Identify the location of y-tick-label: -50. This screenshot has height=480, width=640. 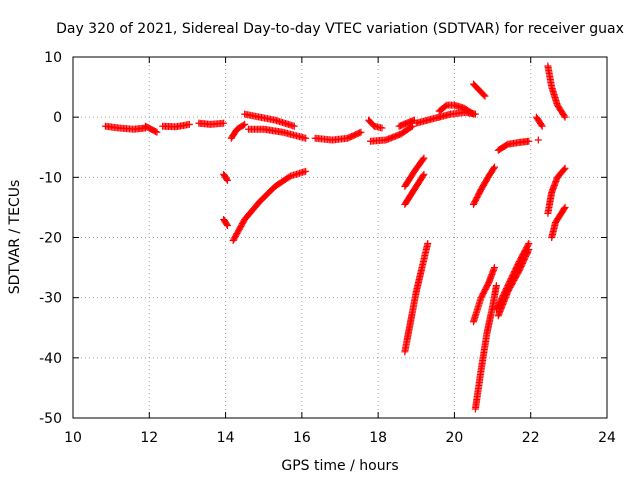
(50, 419).